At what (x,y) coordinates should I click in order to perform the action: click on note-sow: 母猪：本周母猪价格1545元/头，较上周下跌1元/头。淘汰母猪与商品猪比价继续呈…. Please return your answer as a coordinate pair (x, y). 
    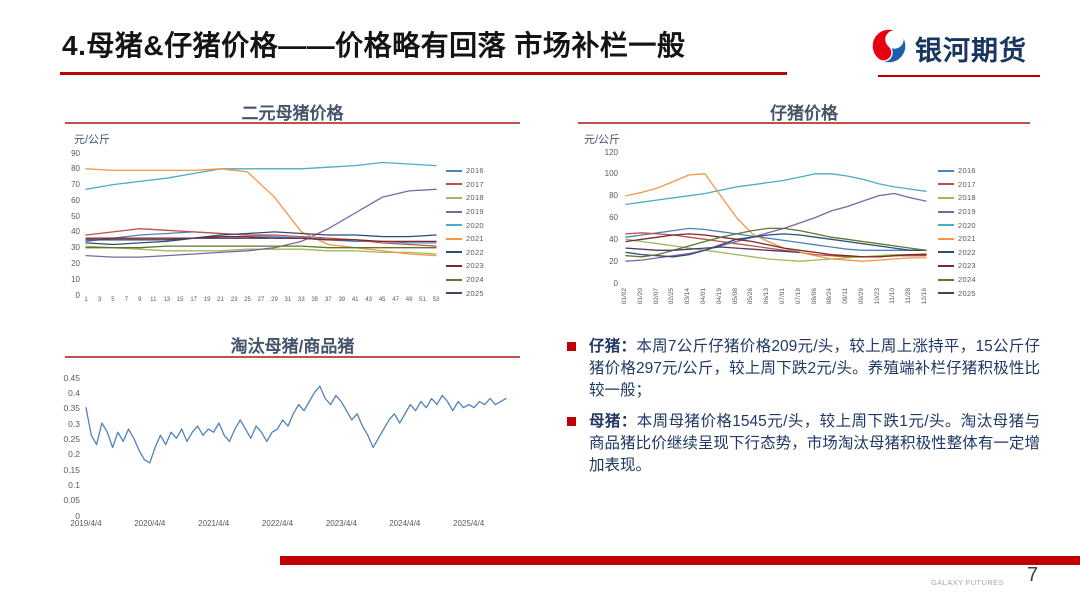
    Looking at the image, I should click on (803, 444).